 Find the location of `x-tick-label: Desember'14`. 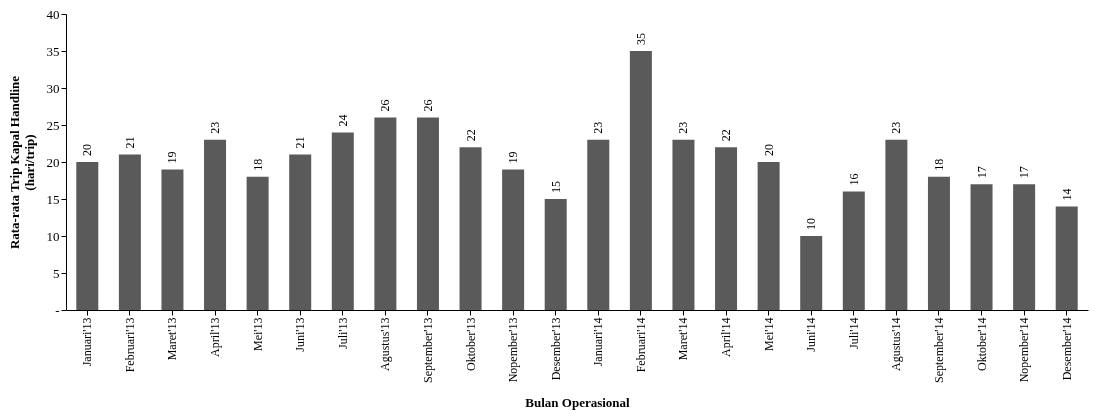

x-tick-label: Desember'14 is located at coordinates (1066, 349).